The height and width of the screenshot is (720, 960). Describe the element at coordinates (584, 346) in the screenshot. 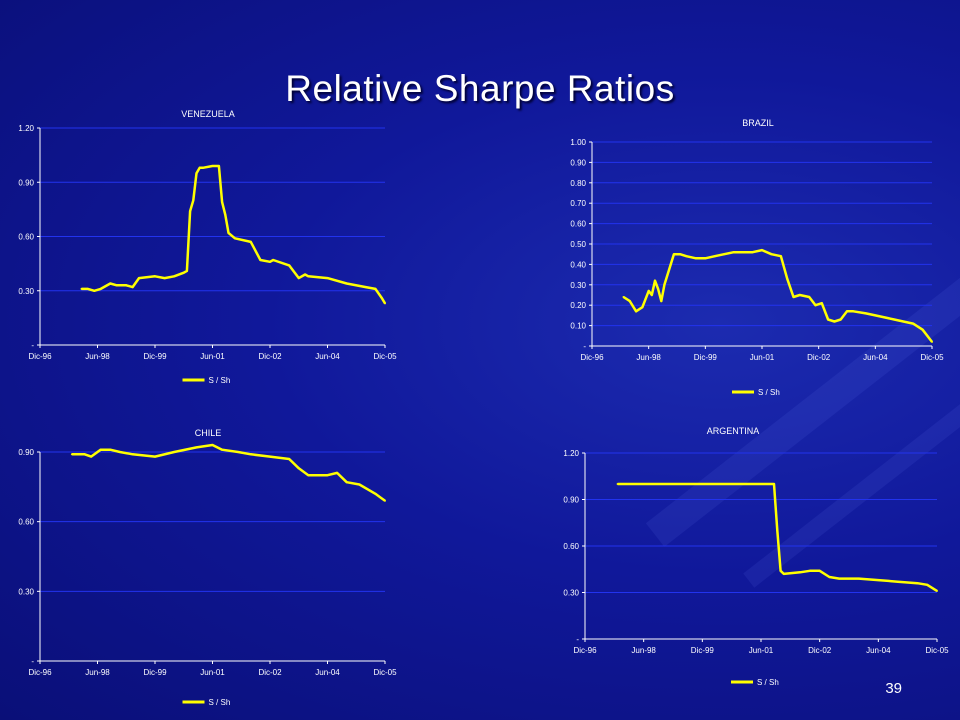

I see `y-tick-label: -` at that location.